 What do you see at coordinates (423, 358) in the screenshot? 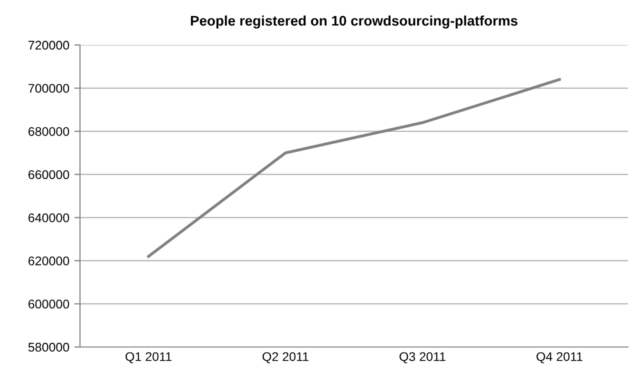
I see `x-tick-label: Q3 2011` at bounding box center [423, 358].